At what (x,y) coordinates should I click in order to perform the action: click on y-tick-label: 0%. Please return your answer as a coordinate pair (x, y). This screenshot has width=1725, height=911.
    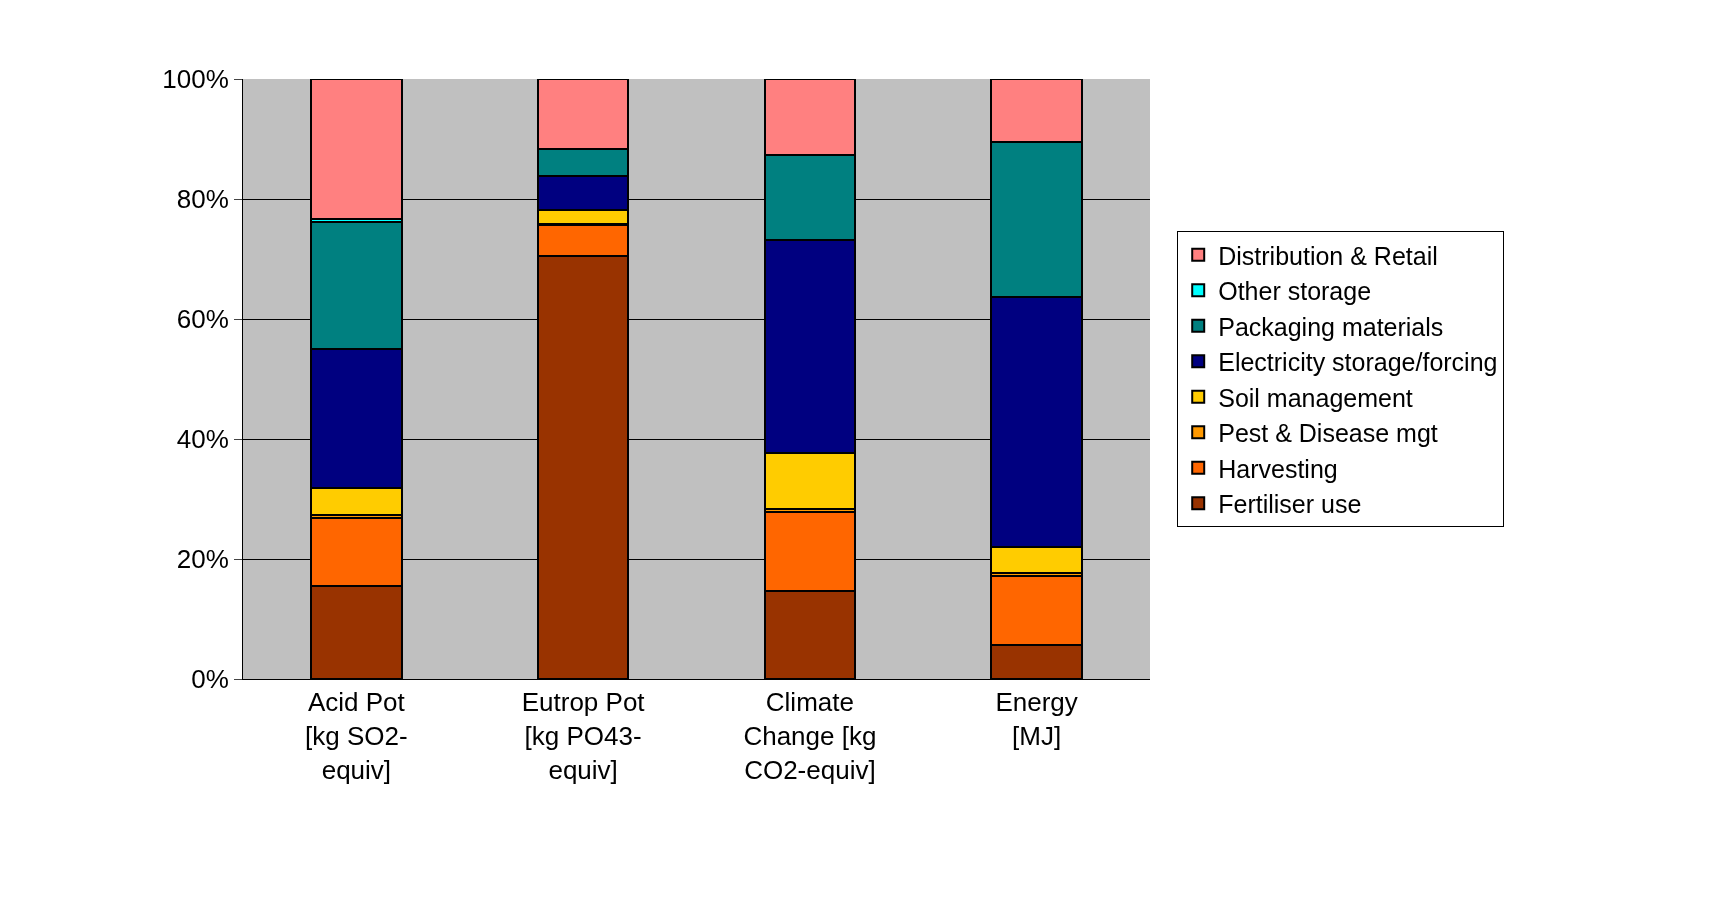
    Looking at the image, I should click on (210, 679).